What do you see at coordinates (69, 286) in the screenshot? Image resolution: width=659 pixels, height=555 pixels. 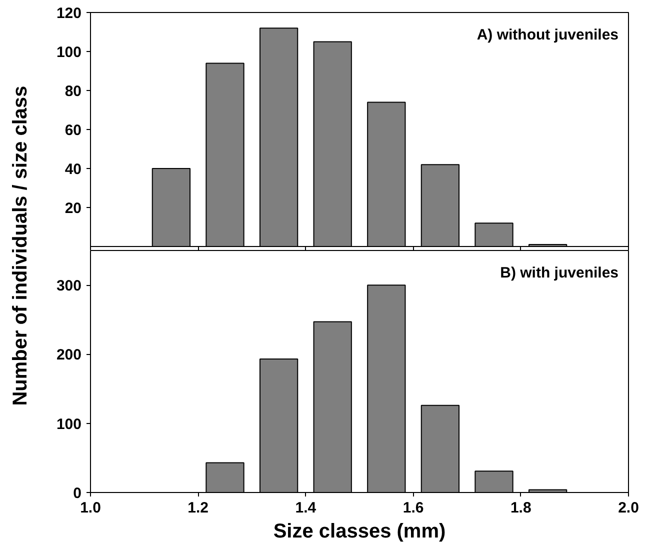 I see `y-tick-label: 300` at bounding box center [69, 286].